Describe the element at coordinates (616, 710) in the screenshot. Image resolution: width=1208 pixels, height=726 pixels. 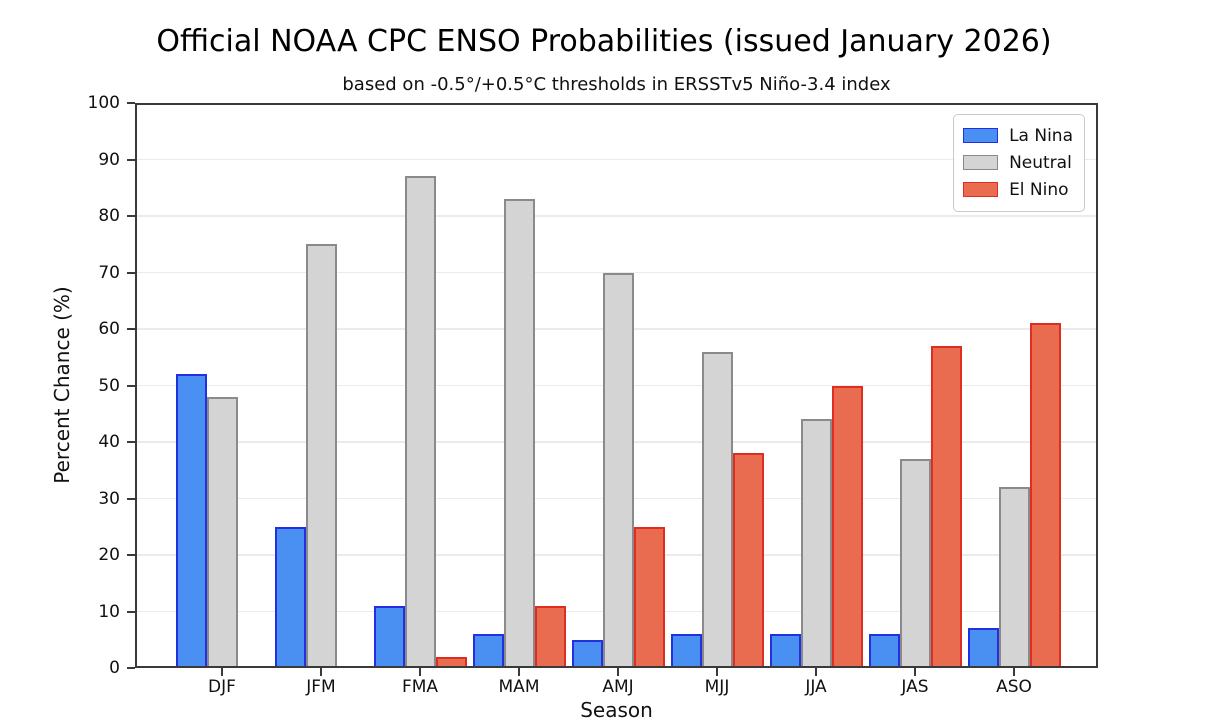
I see `x-axis-label: Season` at that location.